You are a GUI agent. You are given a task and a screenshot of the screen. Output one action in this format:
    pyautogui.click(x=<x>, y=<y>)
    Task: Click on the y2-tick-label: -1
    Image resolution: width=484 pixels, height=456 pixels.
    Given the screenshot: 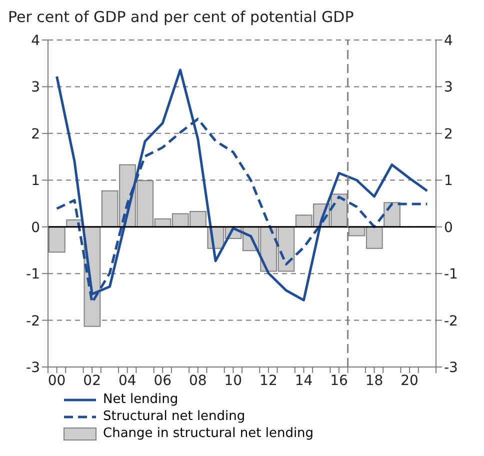 What is the action you would take?
    pyautogui.click(x=451, y=274)
    